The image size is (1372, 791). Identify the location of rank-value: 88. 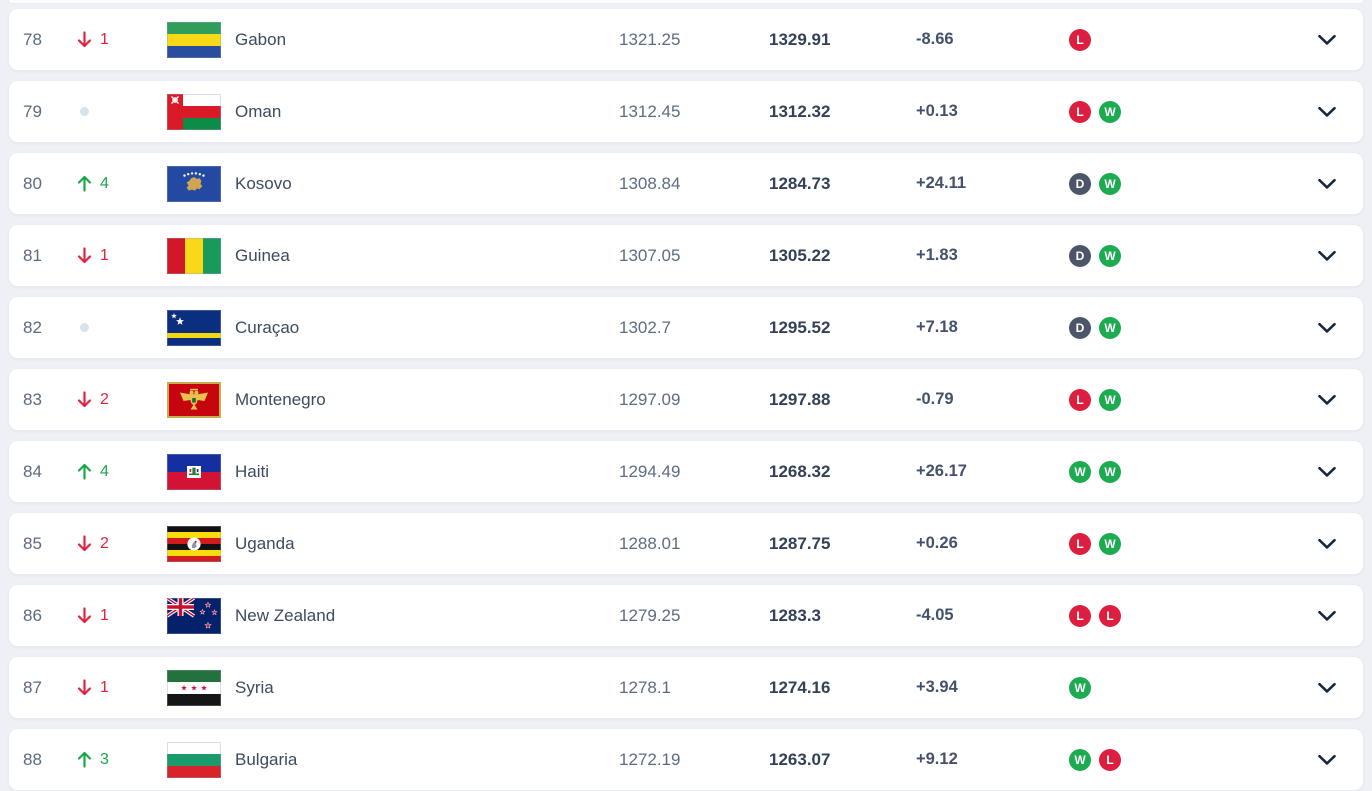
(32, 759).